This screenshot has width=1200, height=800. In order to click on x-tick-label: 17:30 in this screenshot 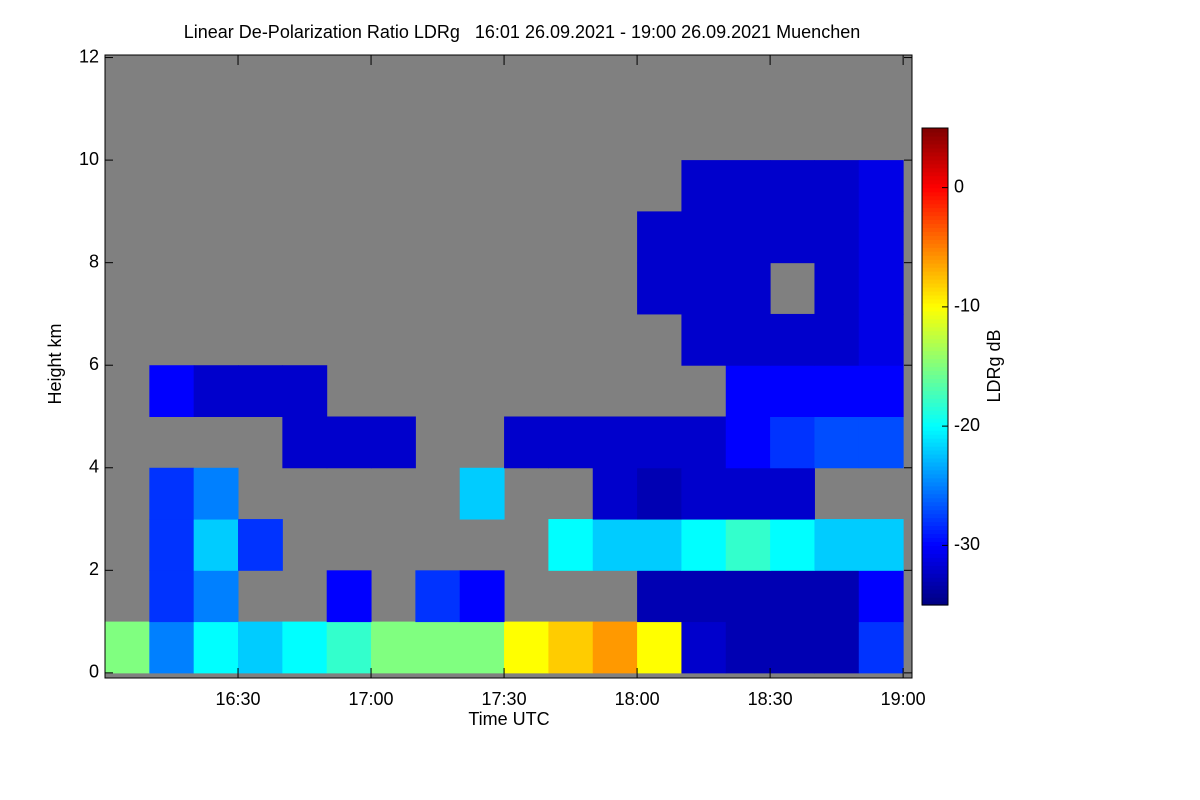, I will do `click(504, 699)`.